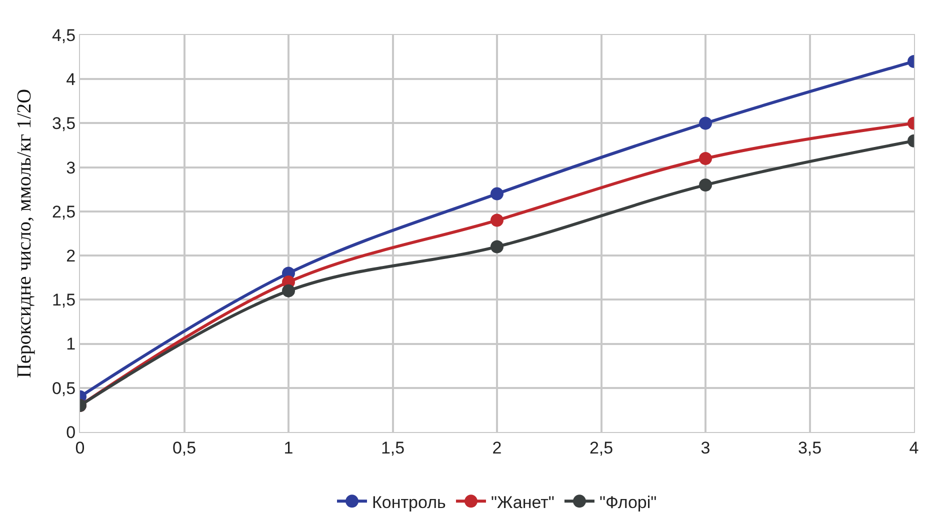 This screenshot has width=934, height=532. What do you see at coordinates (522, 502) in the screenshot?
I see `legend-label: "Жанет"` at bounding box center [522, 502].